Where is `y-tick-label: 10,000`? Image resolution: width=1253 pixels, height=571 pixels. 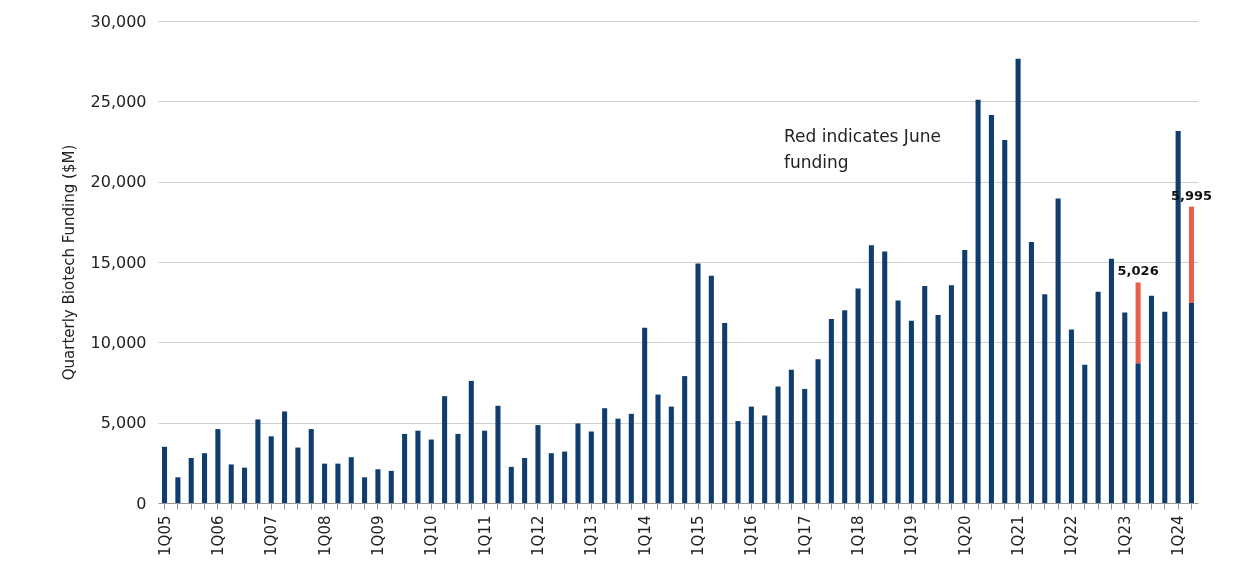
y-tick-label: 10,000 is located at coordinates (118, 342).